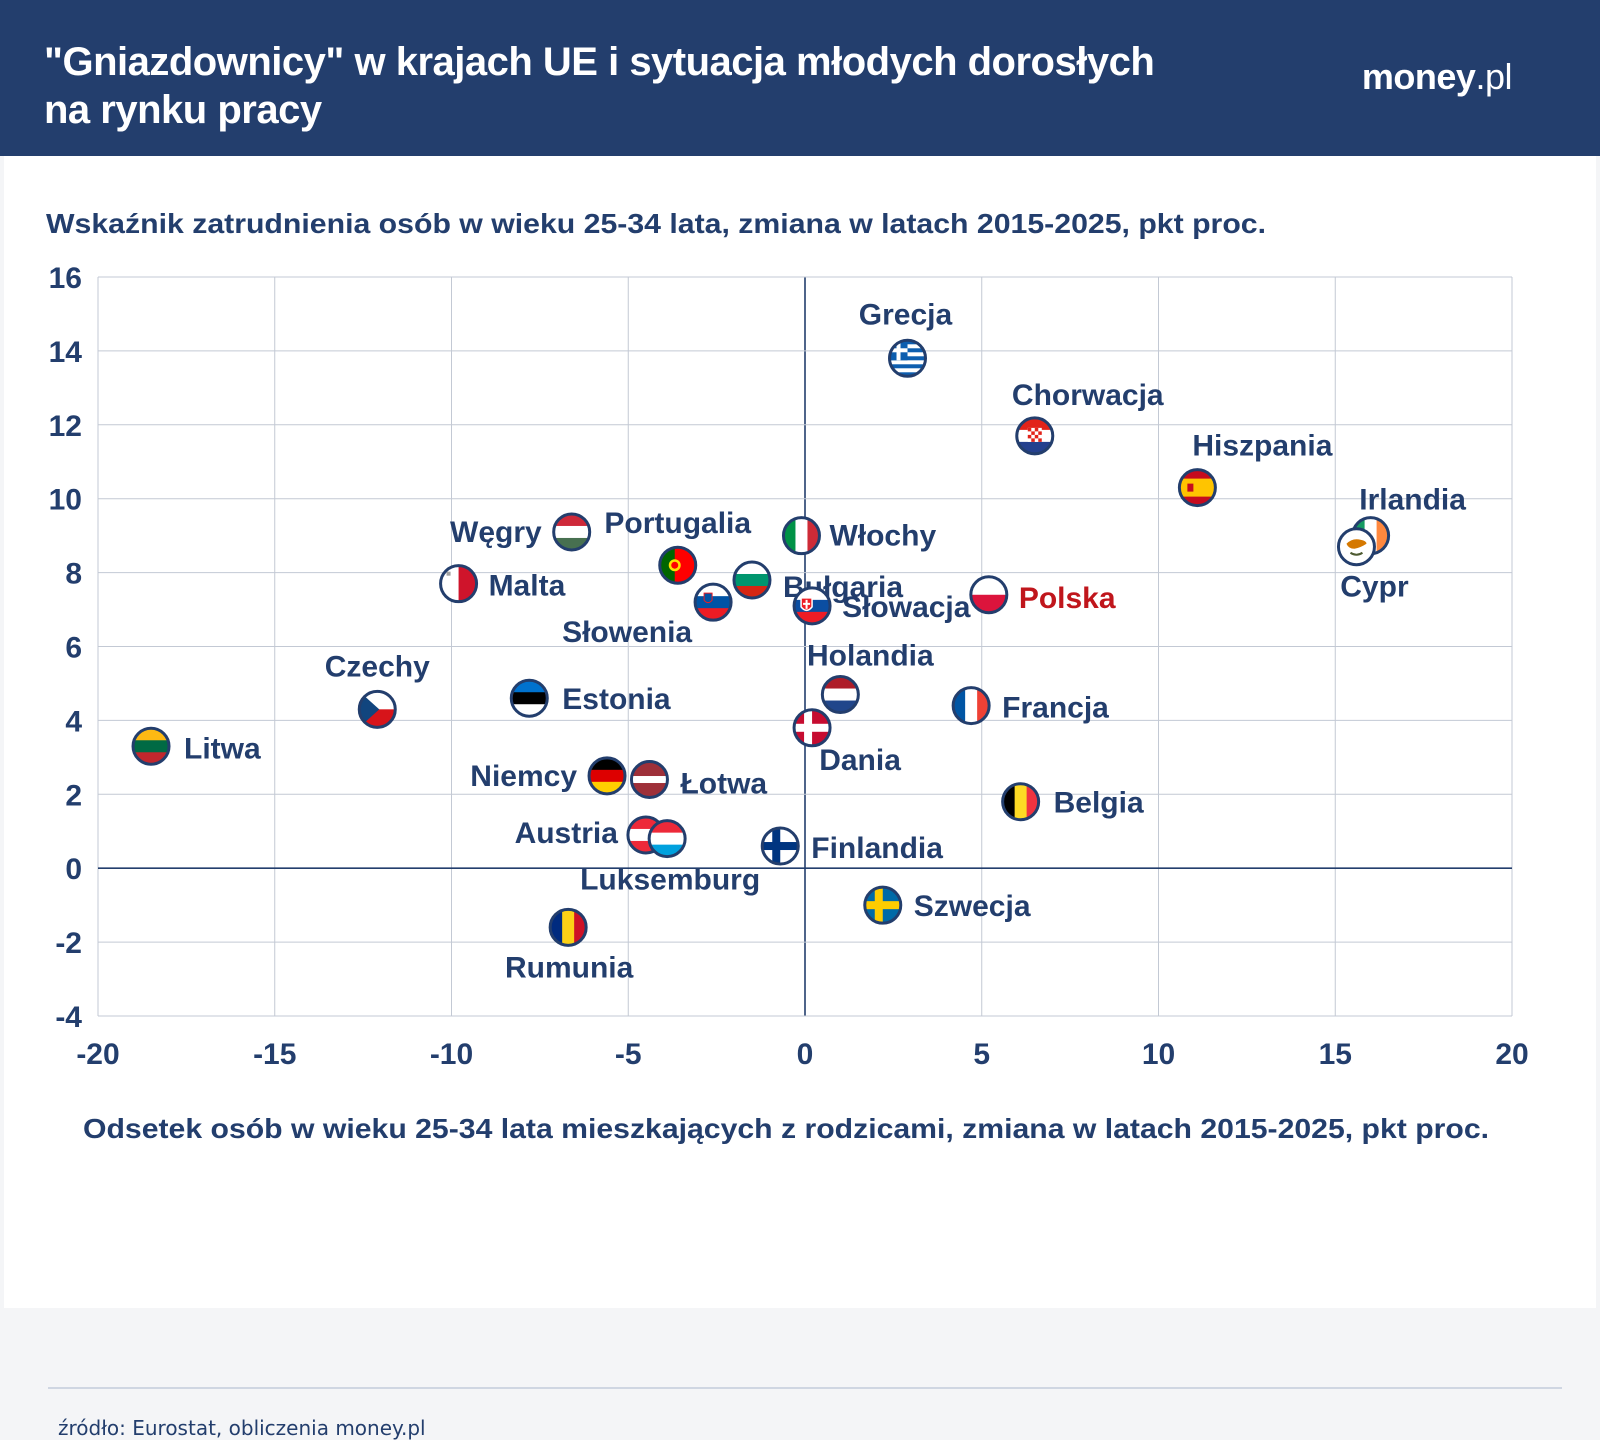 This screenshot has height=1440, width=1600. Describe the element at coordinates (1067, 598) in the screenshot. I see `point-label: Polska` at that location.